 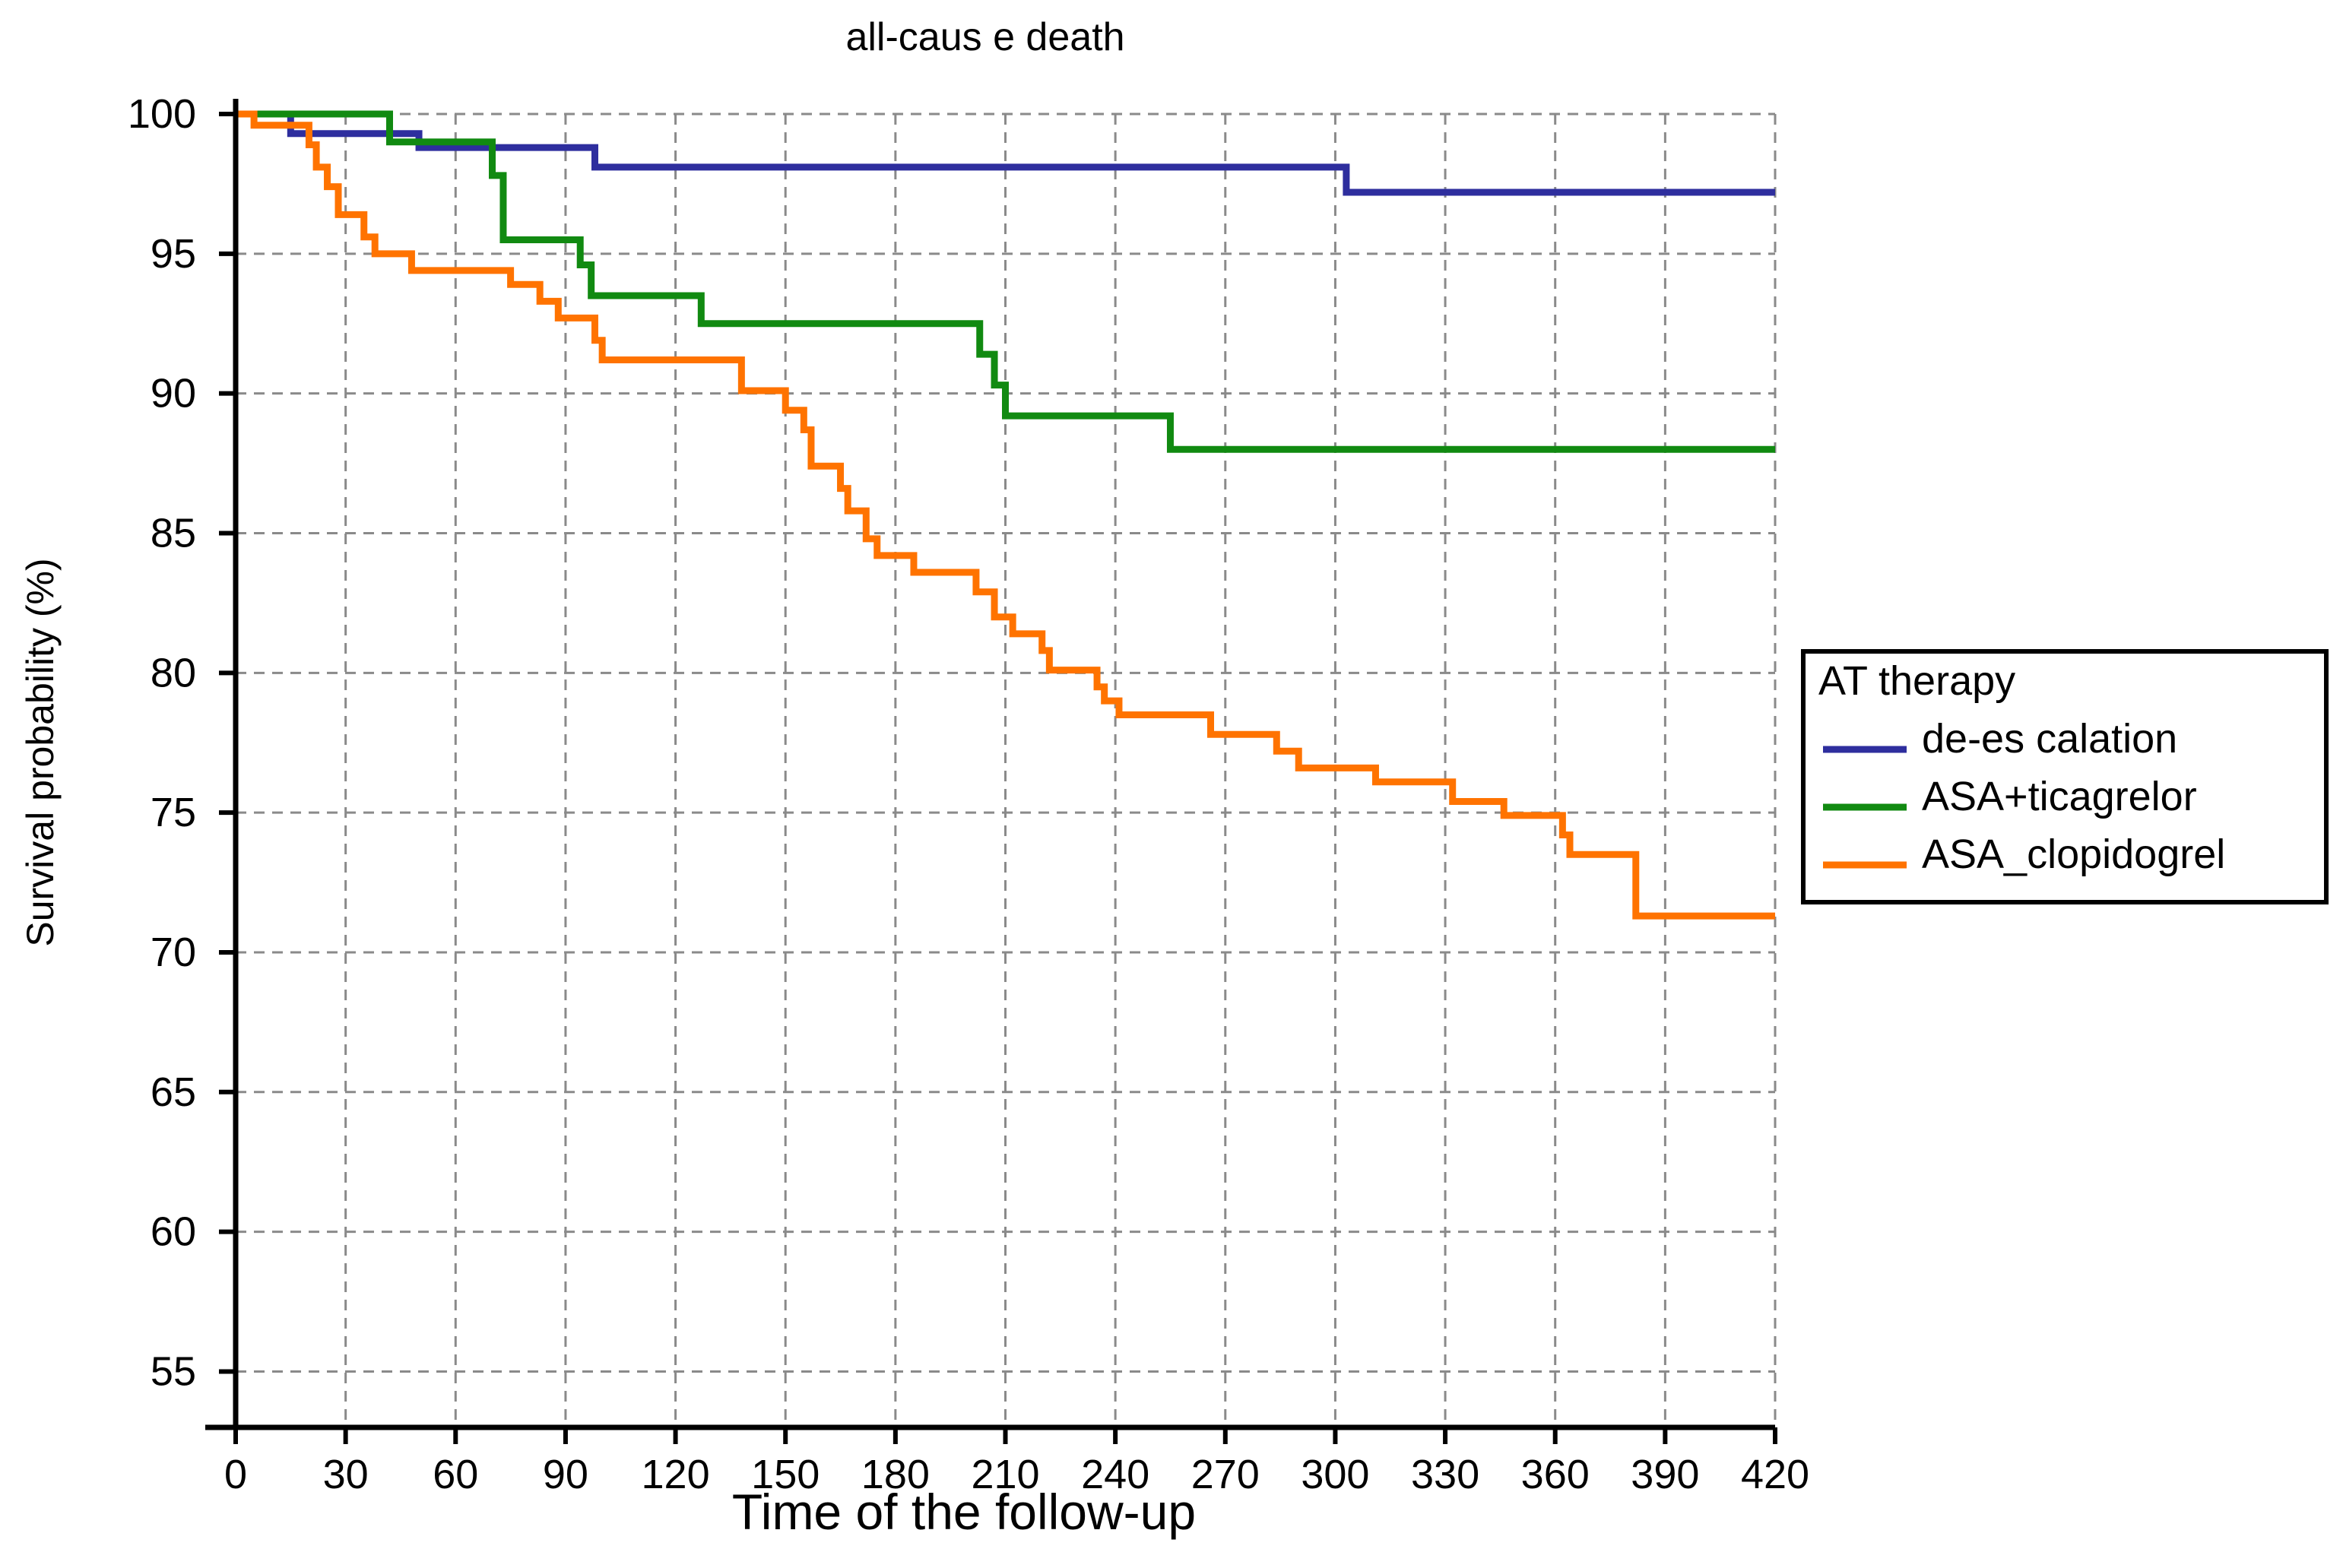 I want to click on x-tick-label: 330, so click(x=1445, y=1474).